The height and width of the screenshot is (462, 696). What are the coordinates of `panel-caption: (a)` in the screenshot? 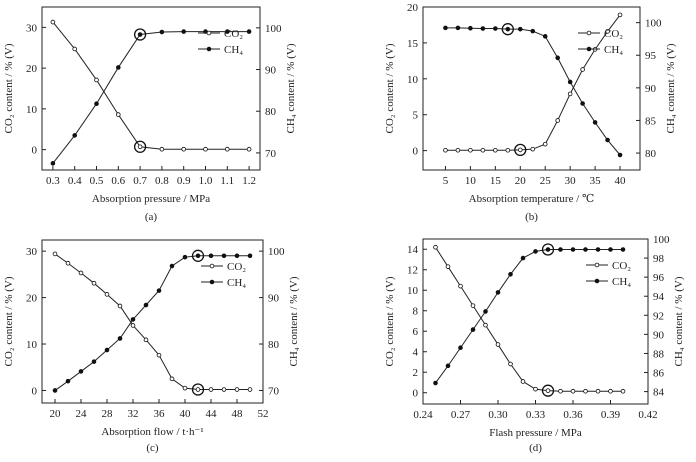 It's located at (151, 217).